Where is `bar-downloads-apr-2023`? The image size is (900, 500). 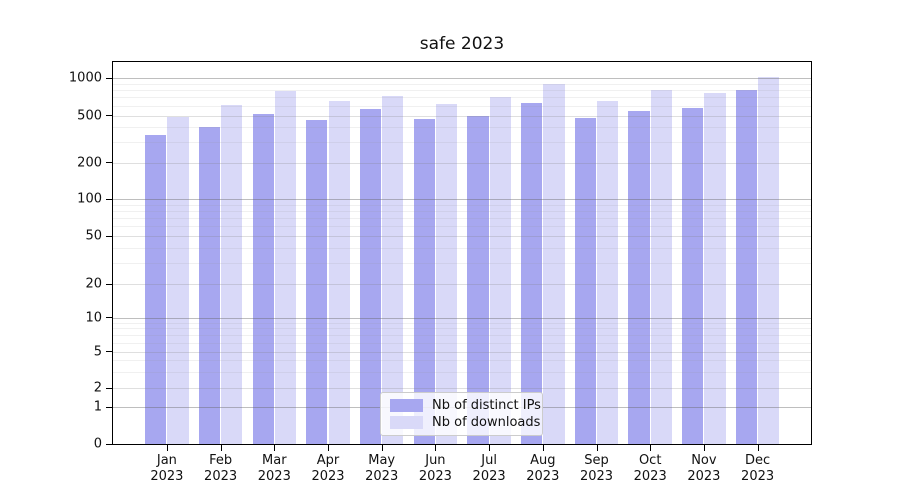 bar-downloads-apr-2023 is located at coordinates (339, 272).